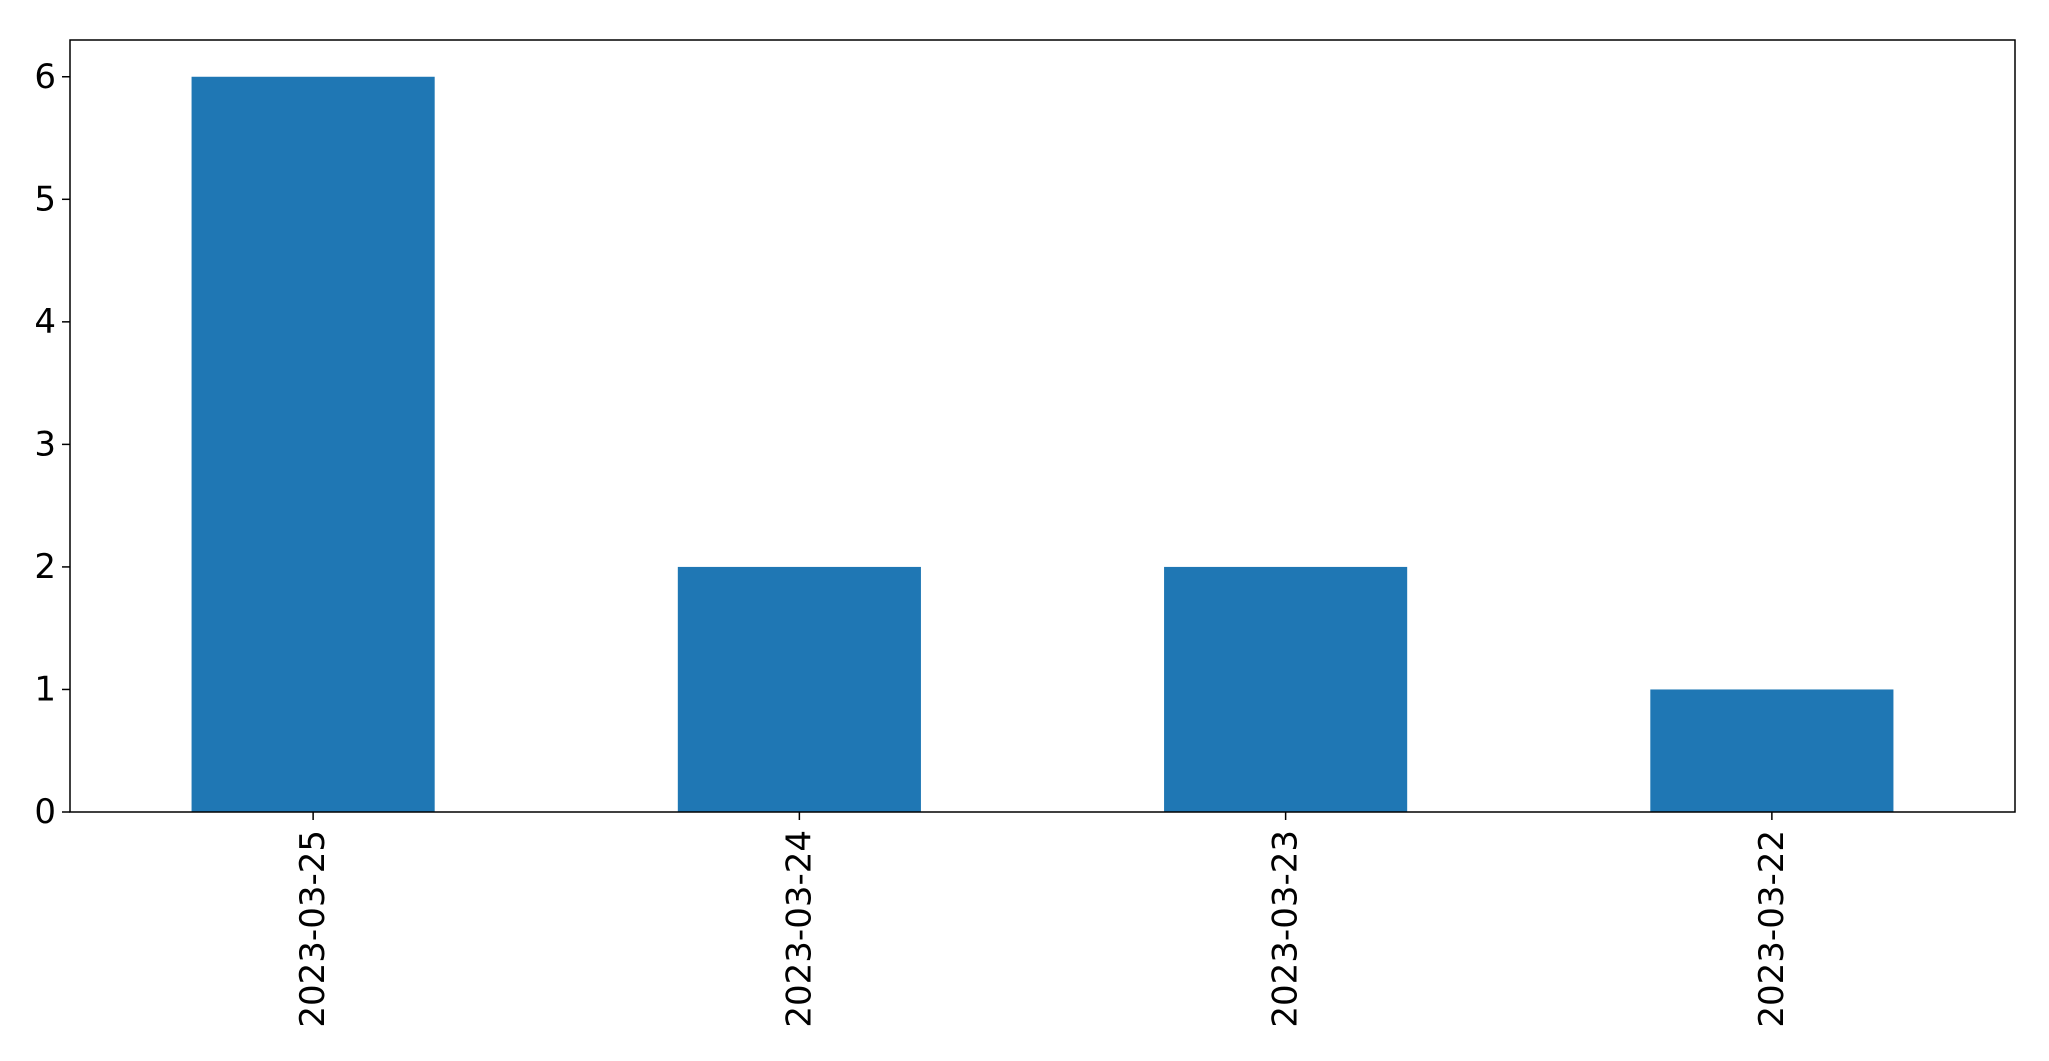 Image resolution: width=2049 pixels, height=1061 pixels. I want to click on y-axis: 0 1 2 3 4 5 6, so click(52, 444).